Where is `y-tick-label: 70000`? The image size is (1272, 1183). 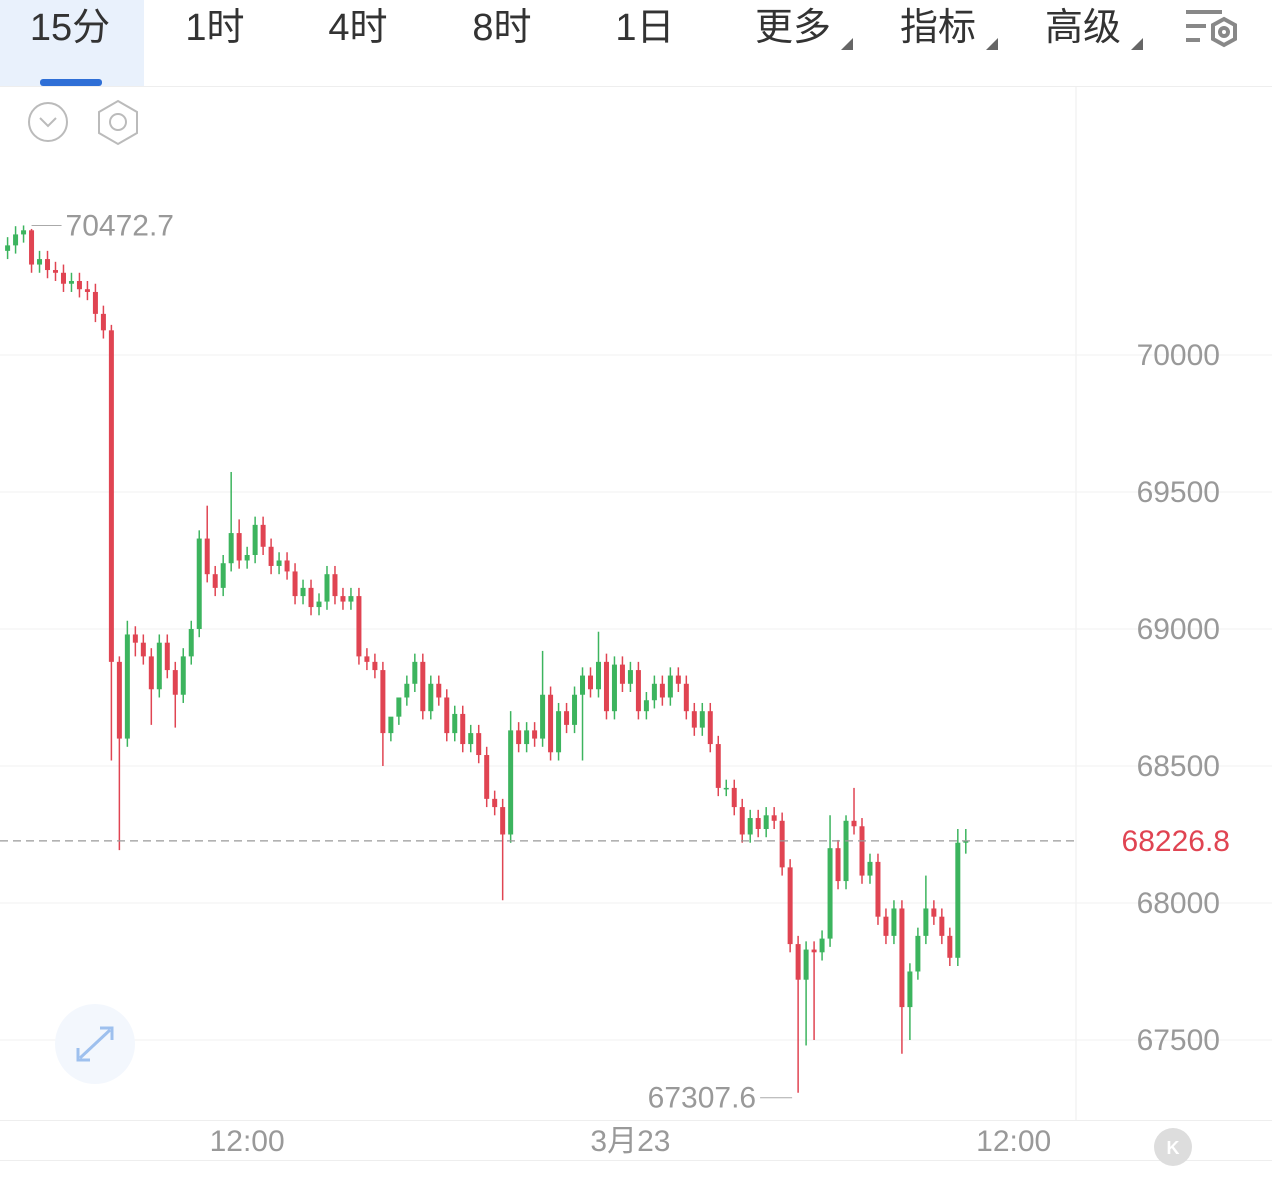
y-tick-label: 70000 is located at coordinates (1178, 355).